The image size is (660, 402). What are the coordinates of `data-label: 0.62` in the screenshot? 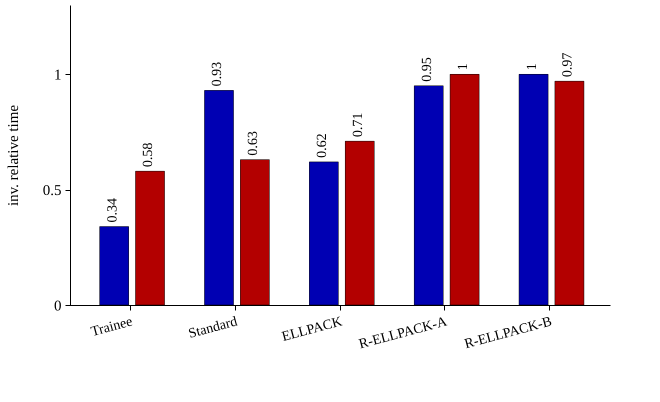 It's located at (322, 145).